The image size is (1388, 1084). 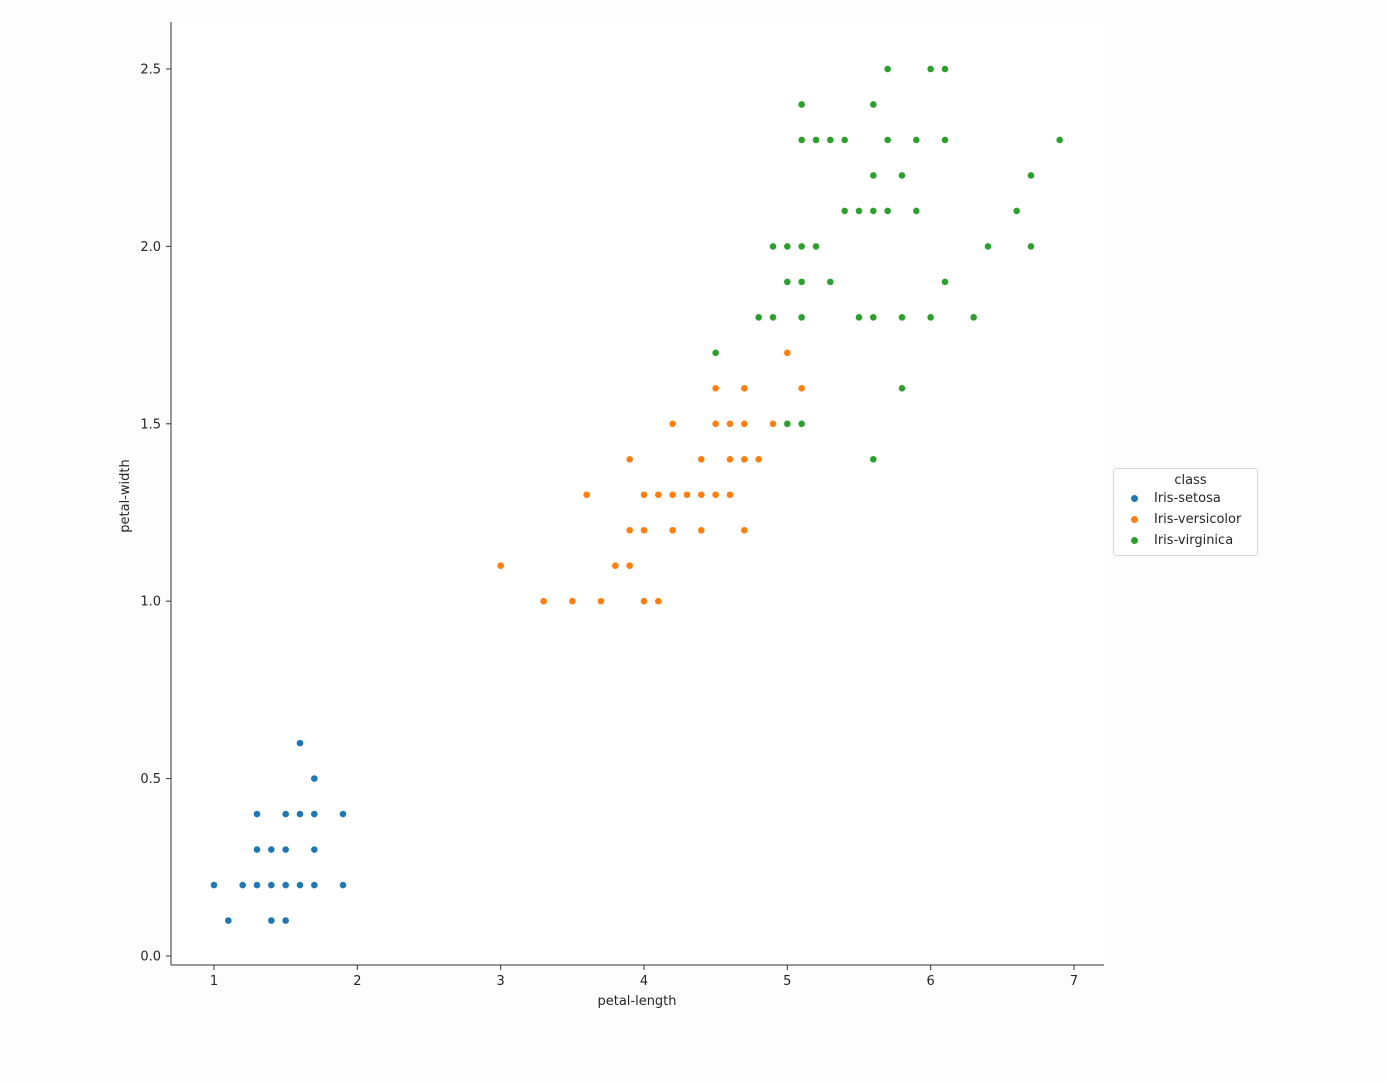 I want to click on legend-item-setosa: Iris-setosa, so click(x=1185, y=498).